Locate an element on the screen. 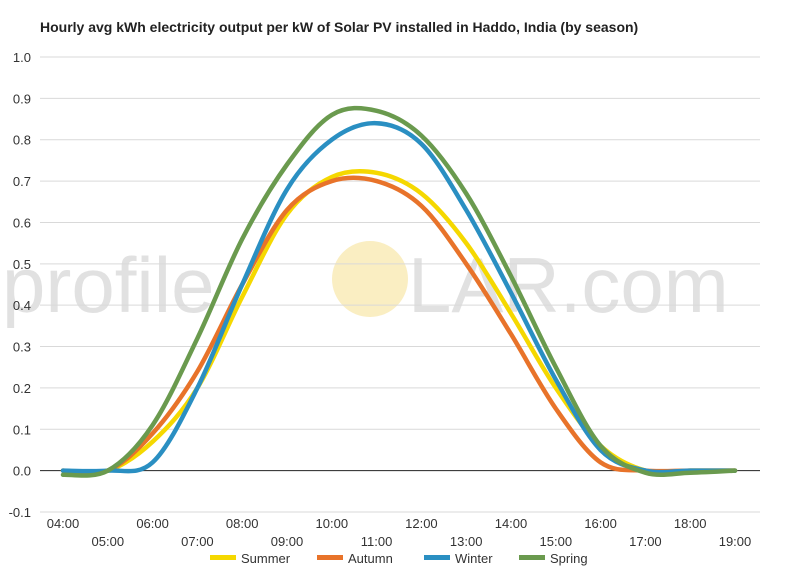 Image resolution: width=800 pixels, height=570 pixels. y-tick-label: 0.9 is located at coordinates (22, 98).